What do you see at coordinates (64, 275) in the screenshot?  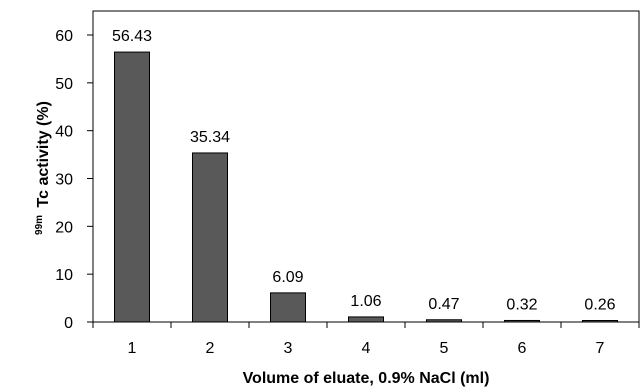 I see `y-tick-label: 10` at bounding box center [64, 275].